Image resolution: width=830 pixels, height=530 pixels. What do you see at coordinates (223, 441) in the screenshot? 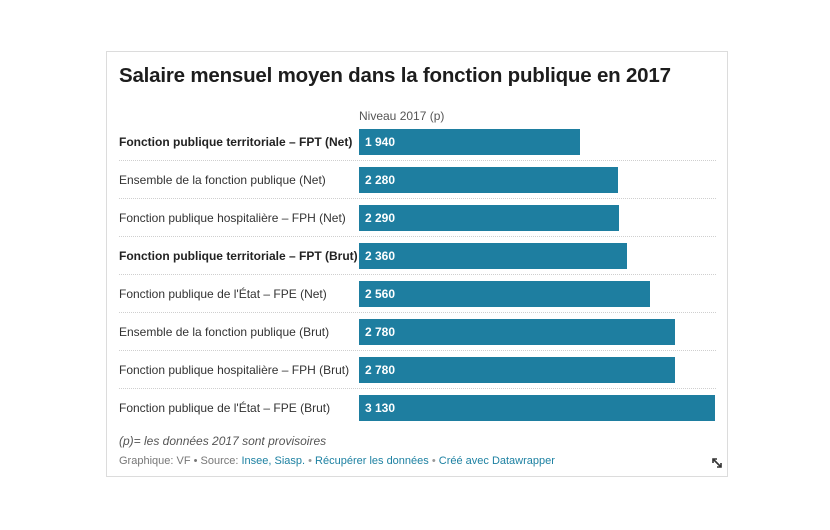
I see `chart-note: (p)= les données 2017 sont provisoires` at bounding box center [223, 441].